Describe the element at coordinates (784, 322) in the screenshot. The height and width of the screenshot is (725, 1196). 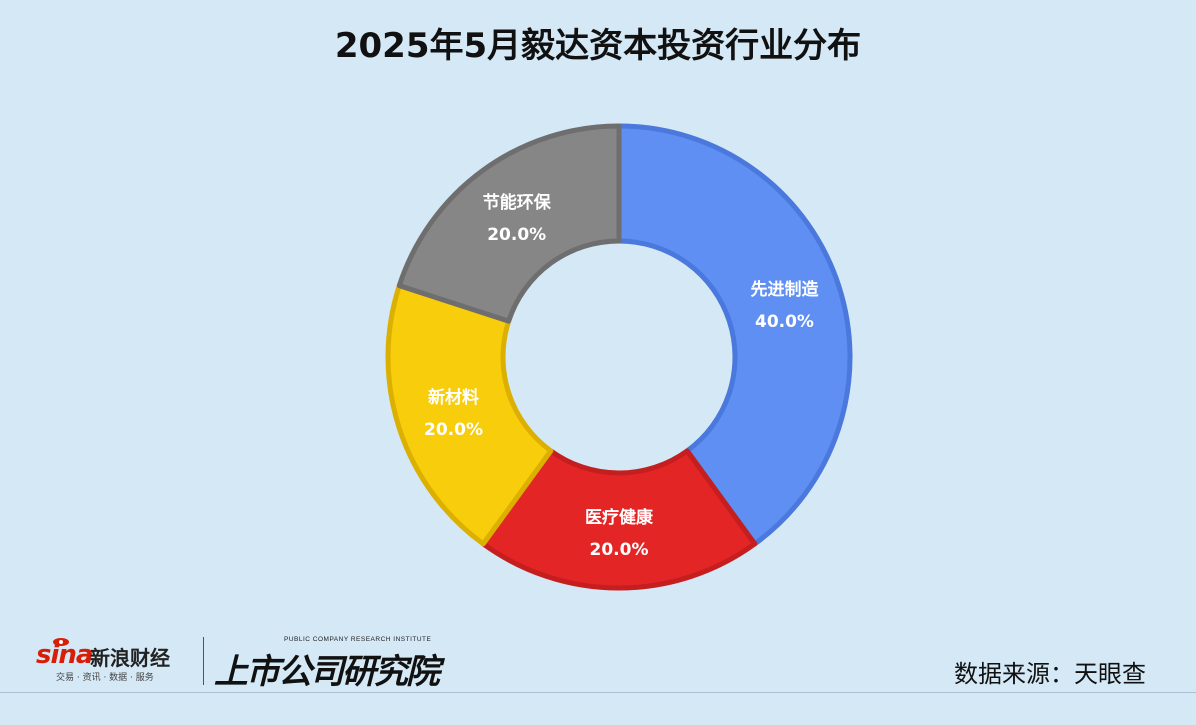
I see `segment-percent-label: 40.0%` at that location.